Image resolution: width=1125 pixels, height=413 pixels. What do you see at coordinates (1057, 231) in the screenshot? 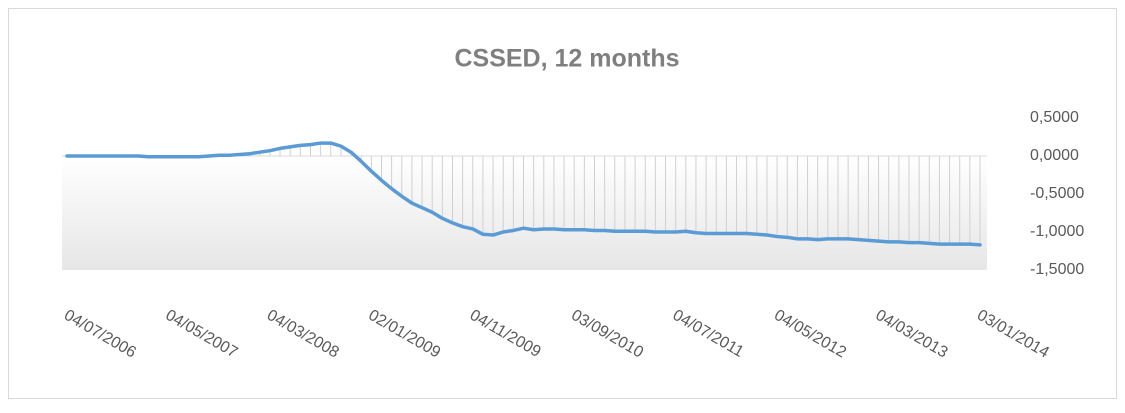
I see `y-tick-label: -1,0000` at bounding box center [1057, 231].